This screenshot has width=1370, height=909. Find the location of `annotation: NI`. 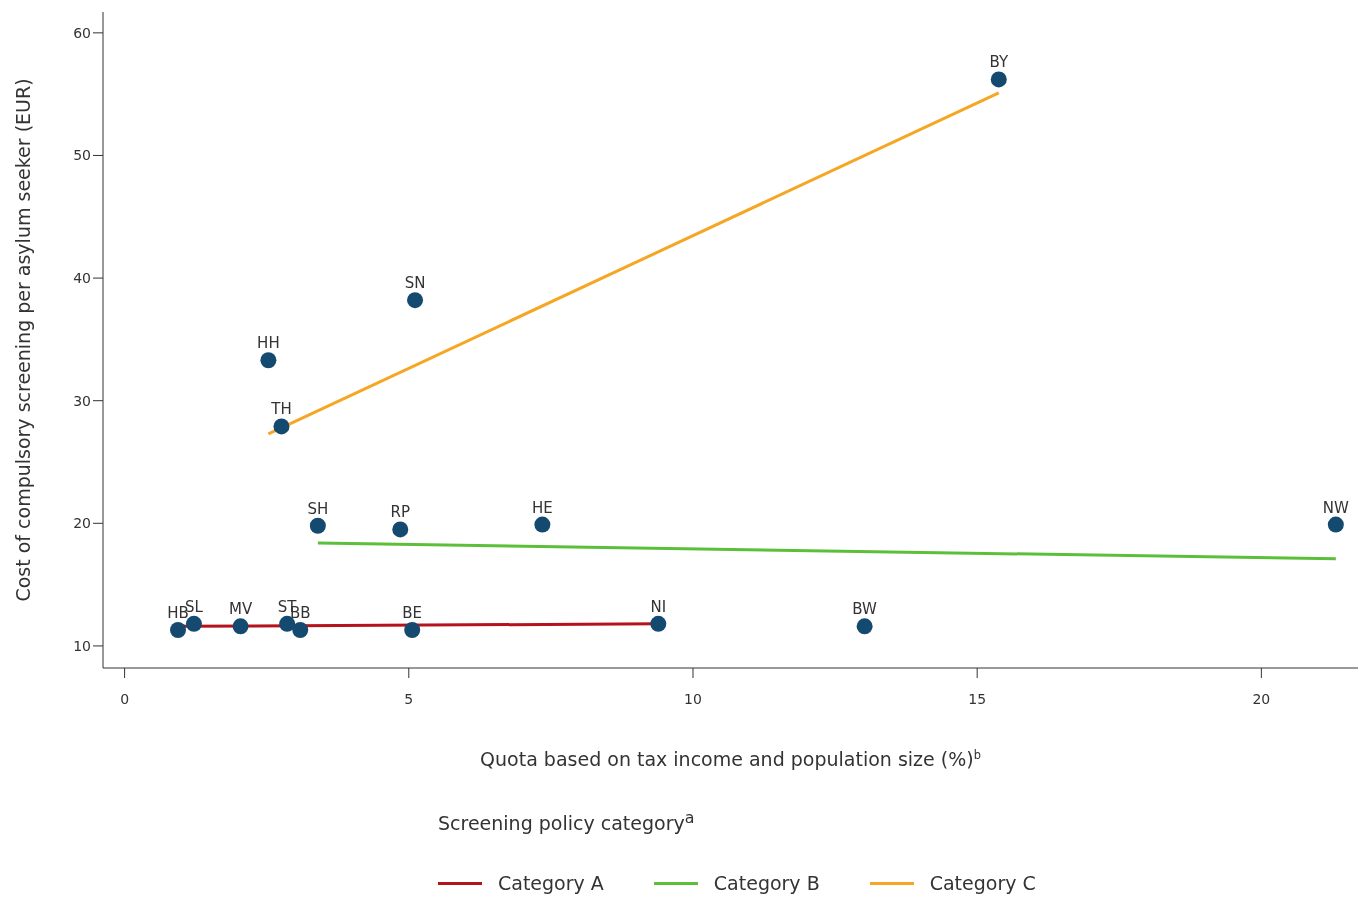

annotation: NI is located at coordinates (658, 606).